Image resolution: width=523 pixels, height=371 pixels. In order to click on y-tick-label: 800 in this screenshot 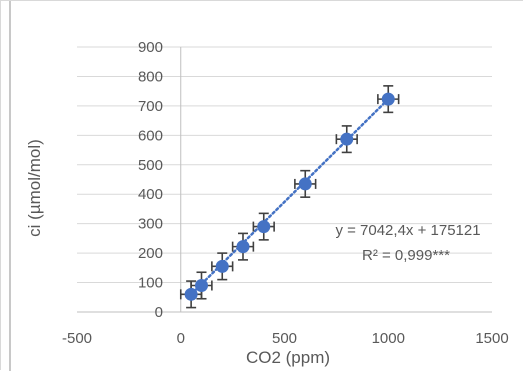, I will do `click(150, 76)`.